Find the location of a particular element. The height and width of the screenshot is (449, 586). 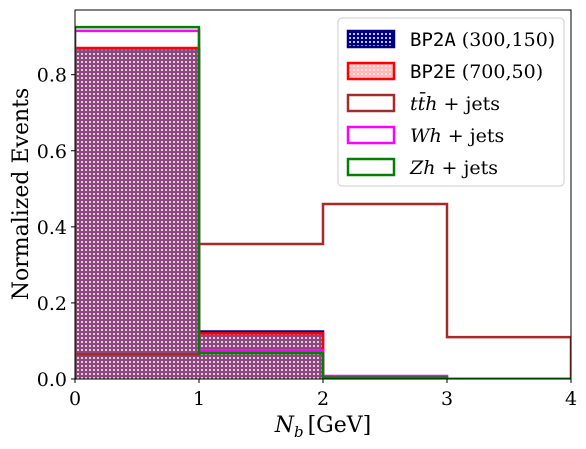

x-tick-label-3: 3 is located at coordinates (447, 399).